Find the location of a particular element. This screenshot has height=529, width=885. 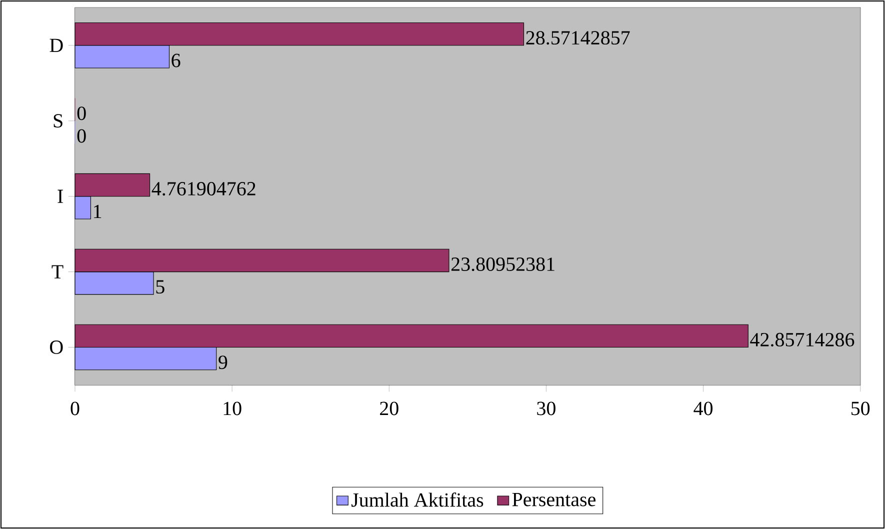

legend-label: Jumlah Aktifitas is located at coordinates (417, 499).